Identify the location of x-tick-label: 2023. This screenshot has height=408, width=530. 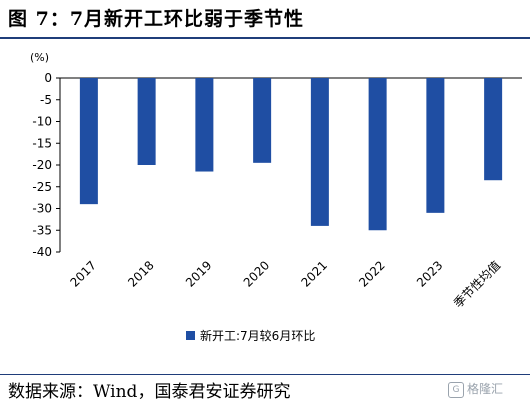
(429, 273).